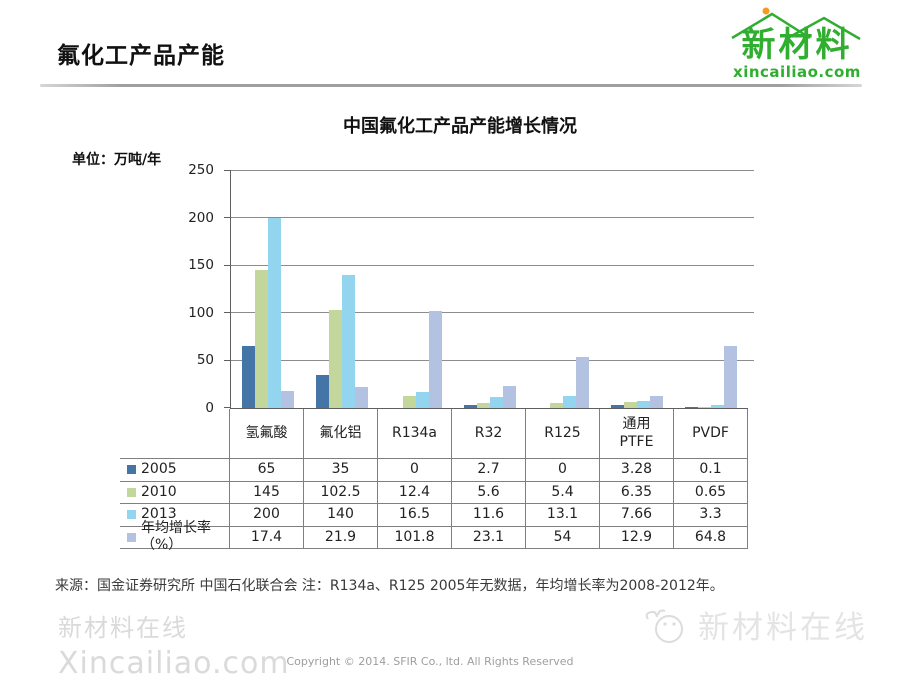  Describe the element at coordinates (159, 469) in the screenshot. I see `series-name: 2005` at that location.